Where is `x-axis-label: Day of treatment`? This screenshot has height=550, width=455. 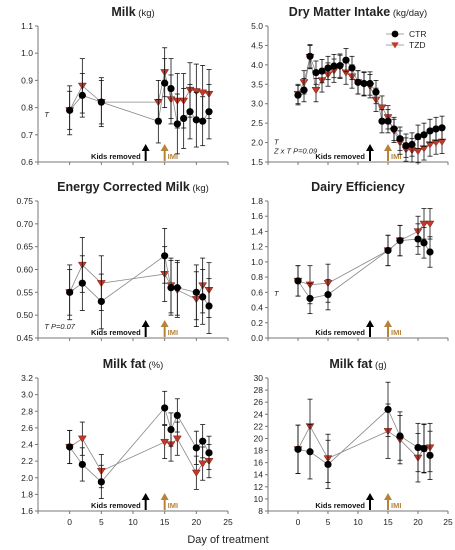 x-axis-label: Day of treatment is located at coordinates (227, 540).